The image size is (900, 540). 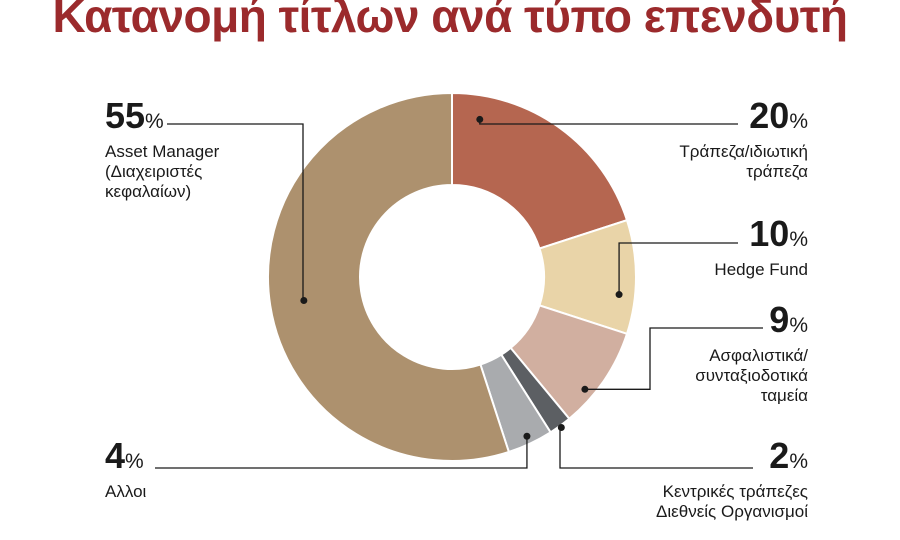 What do you see at coordinates (134, 115) in the screenshot?
I see `value-label-asset: 55%` at bounding box center [134, 115].